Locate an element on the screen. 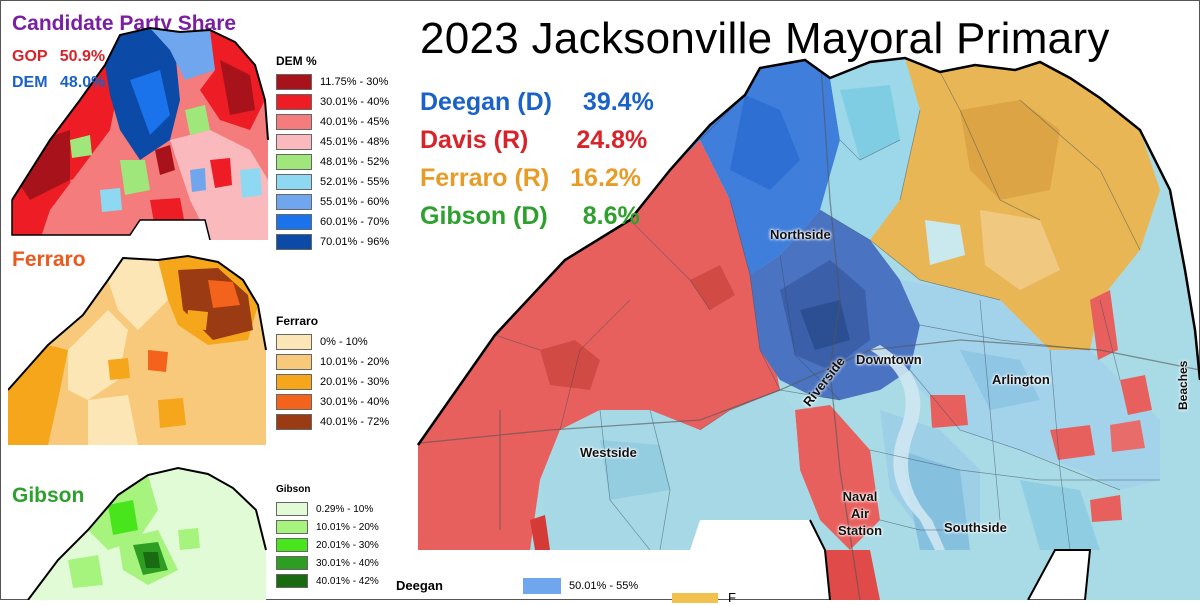 Image resolution: width=1200 pixels, height=605 pixels. candidate-pct: 24.8% is located at coordinates (612, 140).